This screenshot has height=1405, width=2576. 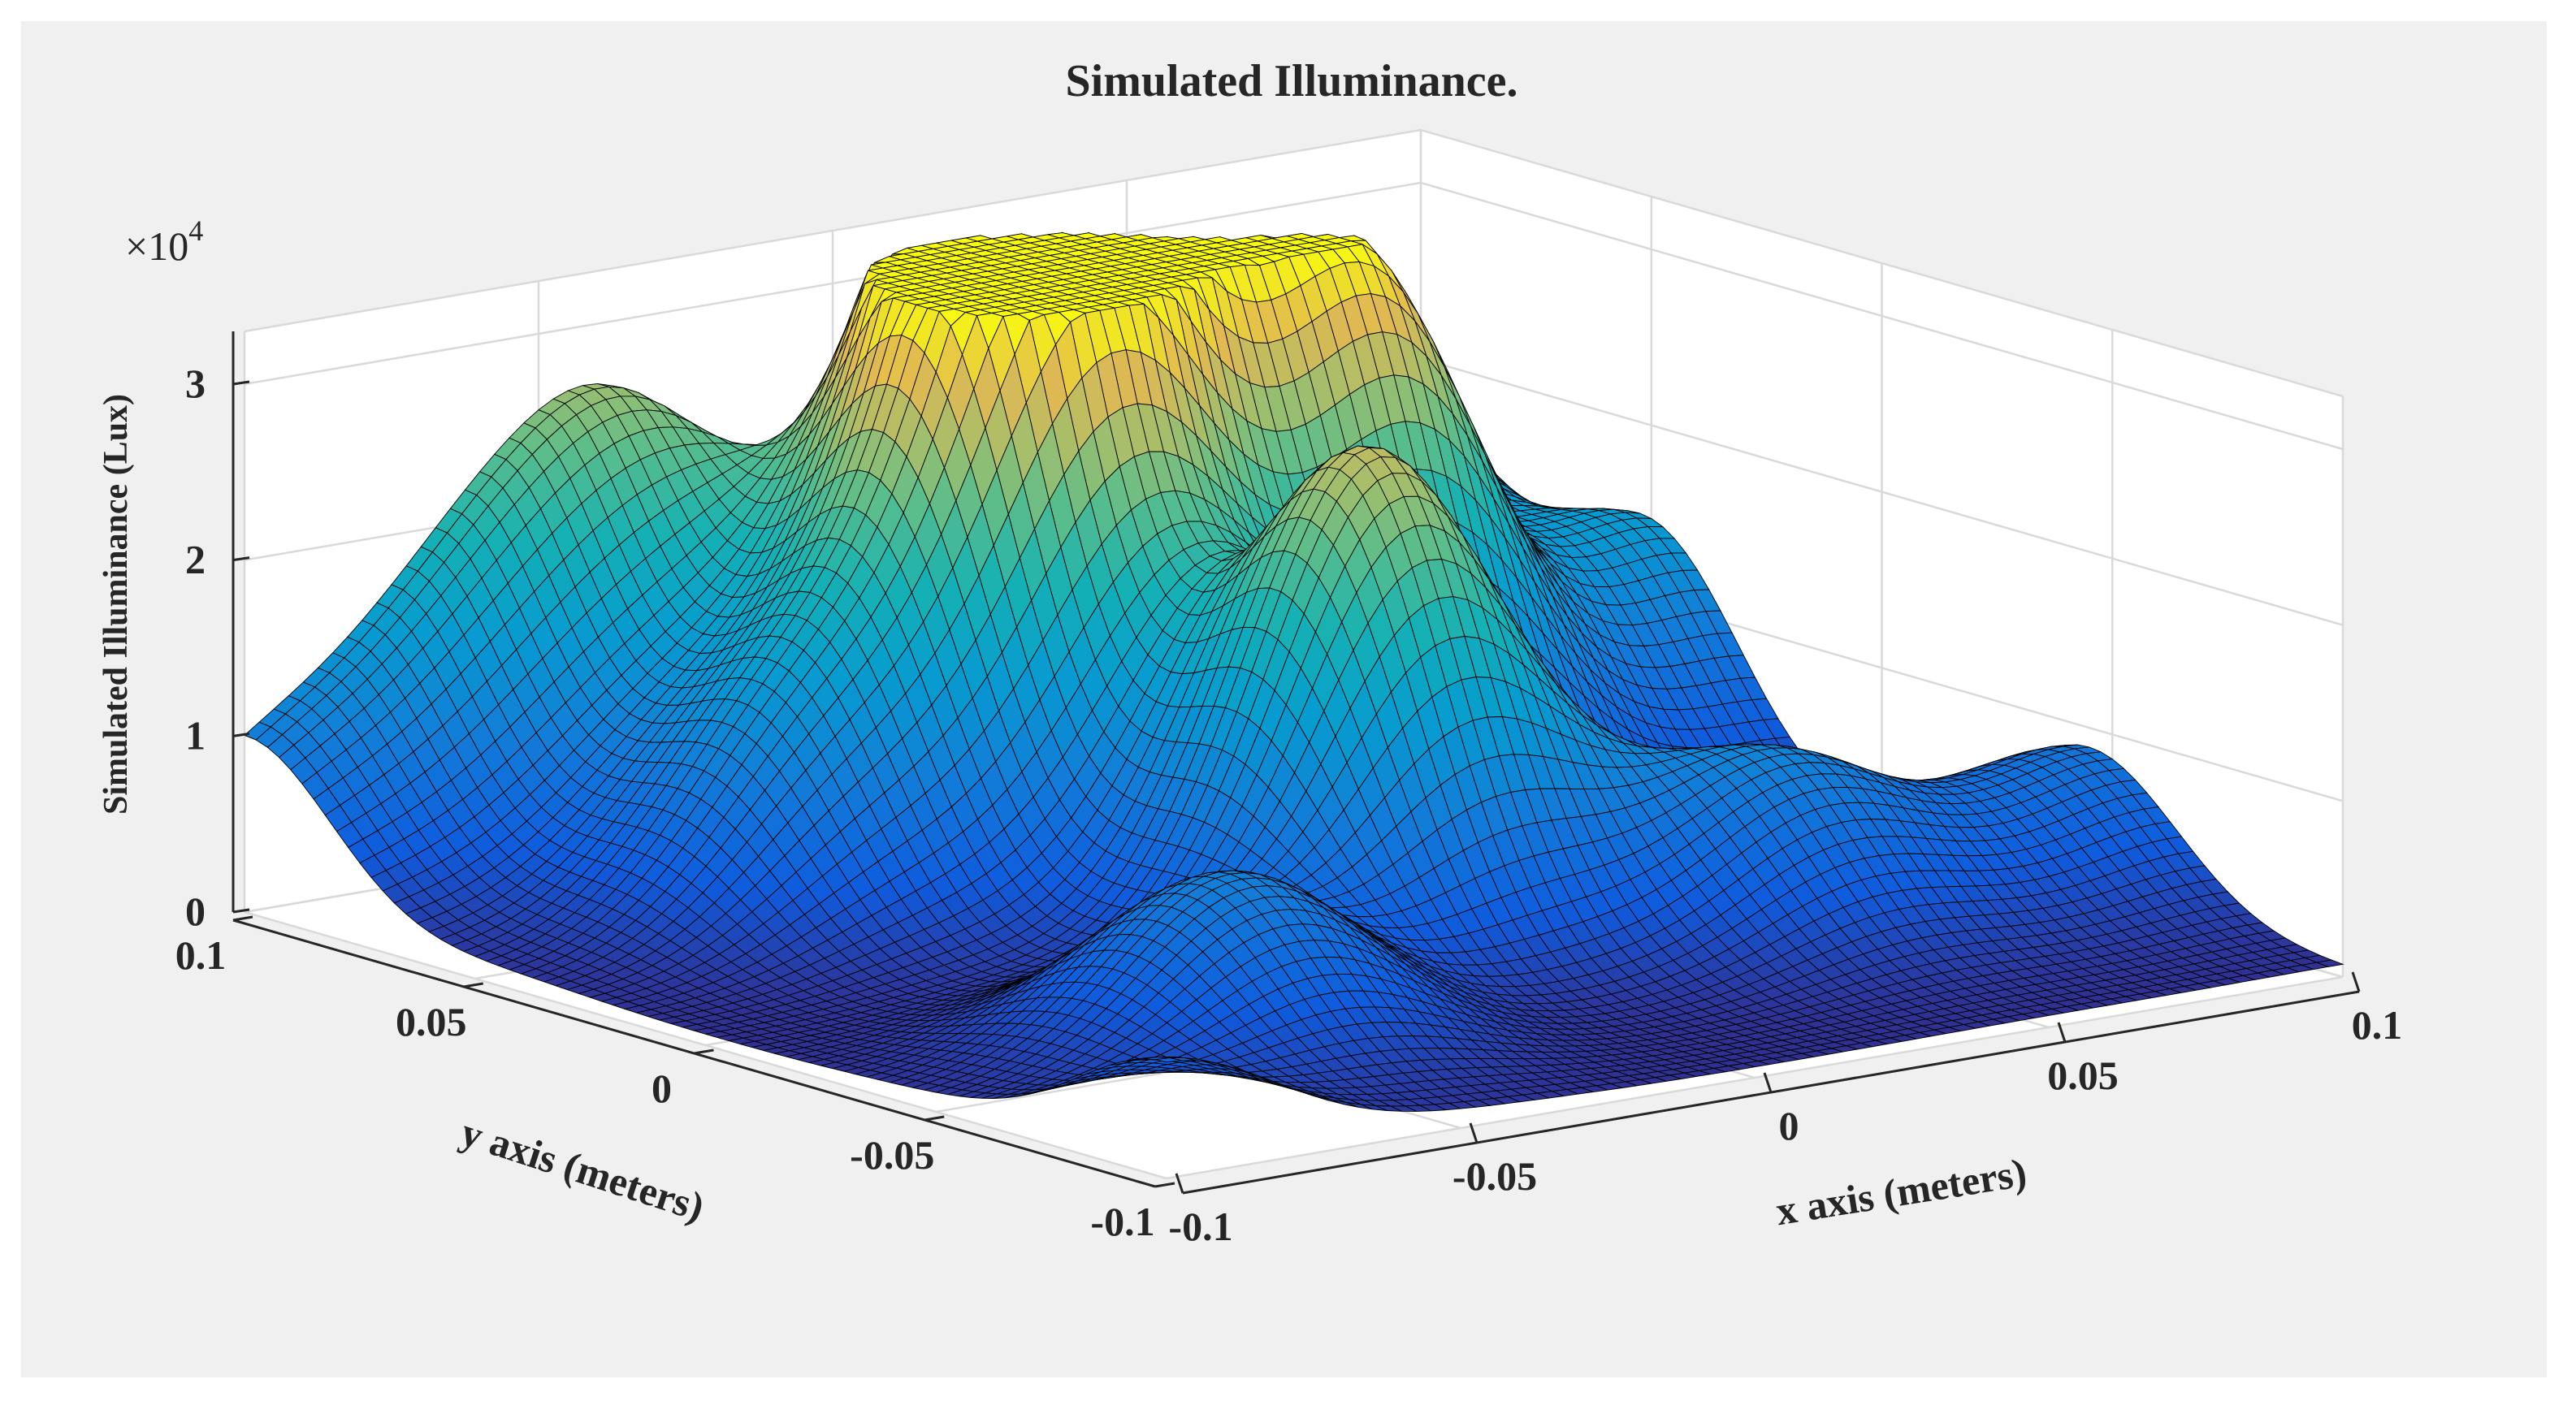 What do you see at coordinates (1755, 1077) in the screenshot?
I see `grid-line` at bounding box center [1755, 1077].